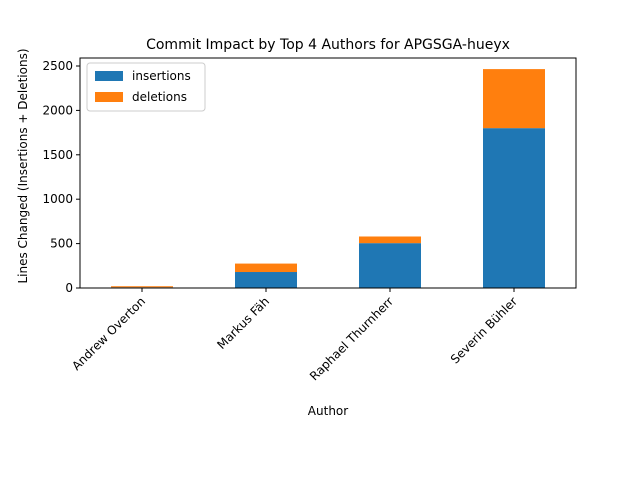 Image resolution: width=640 pixels, height=484 pixels. I want to click on y-tick-label: 2500, so click(57, 66).